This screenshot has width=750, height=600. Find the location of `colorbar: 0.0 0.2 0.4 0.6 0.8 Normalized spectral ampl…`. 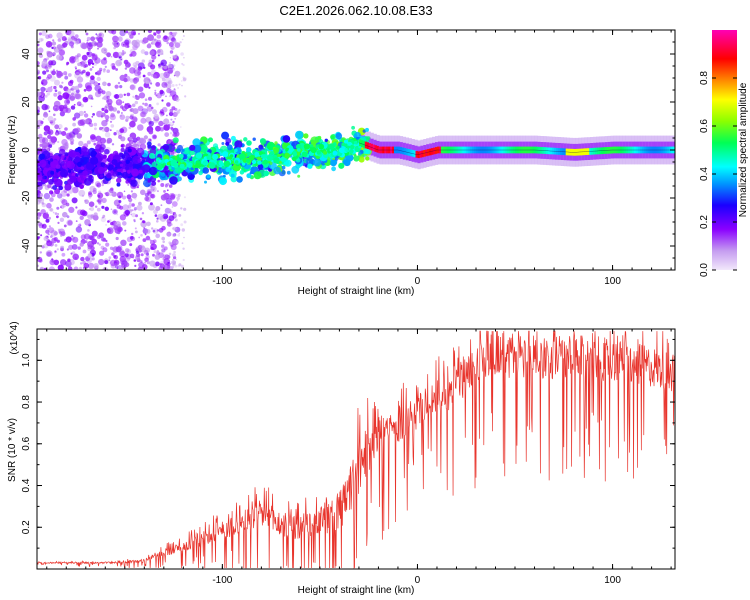

colorbar: 0.0 0.2 0.4 0.6 0.8 Normalized spectral ampl… is located at coordinates (724, 153).